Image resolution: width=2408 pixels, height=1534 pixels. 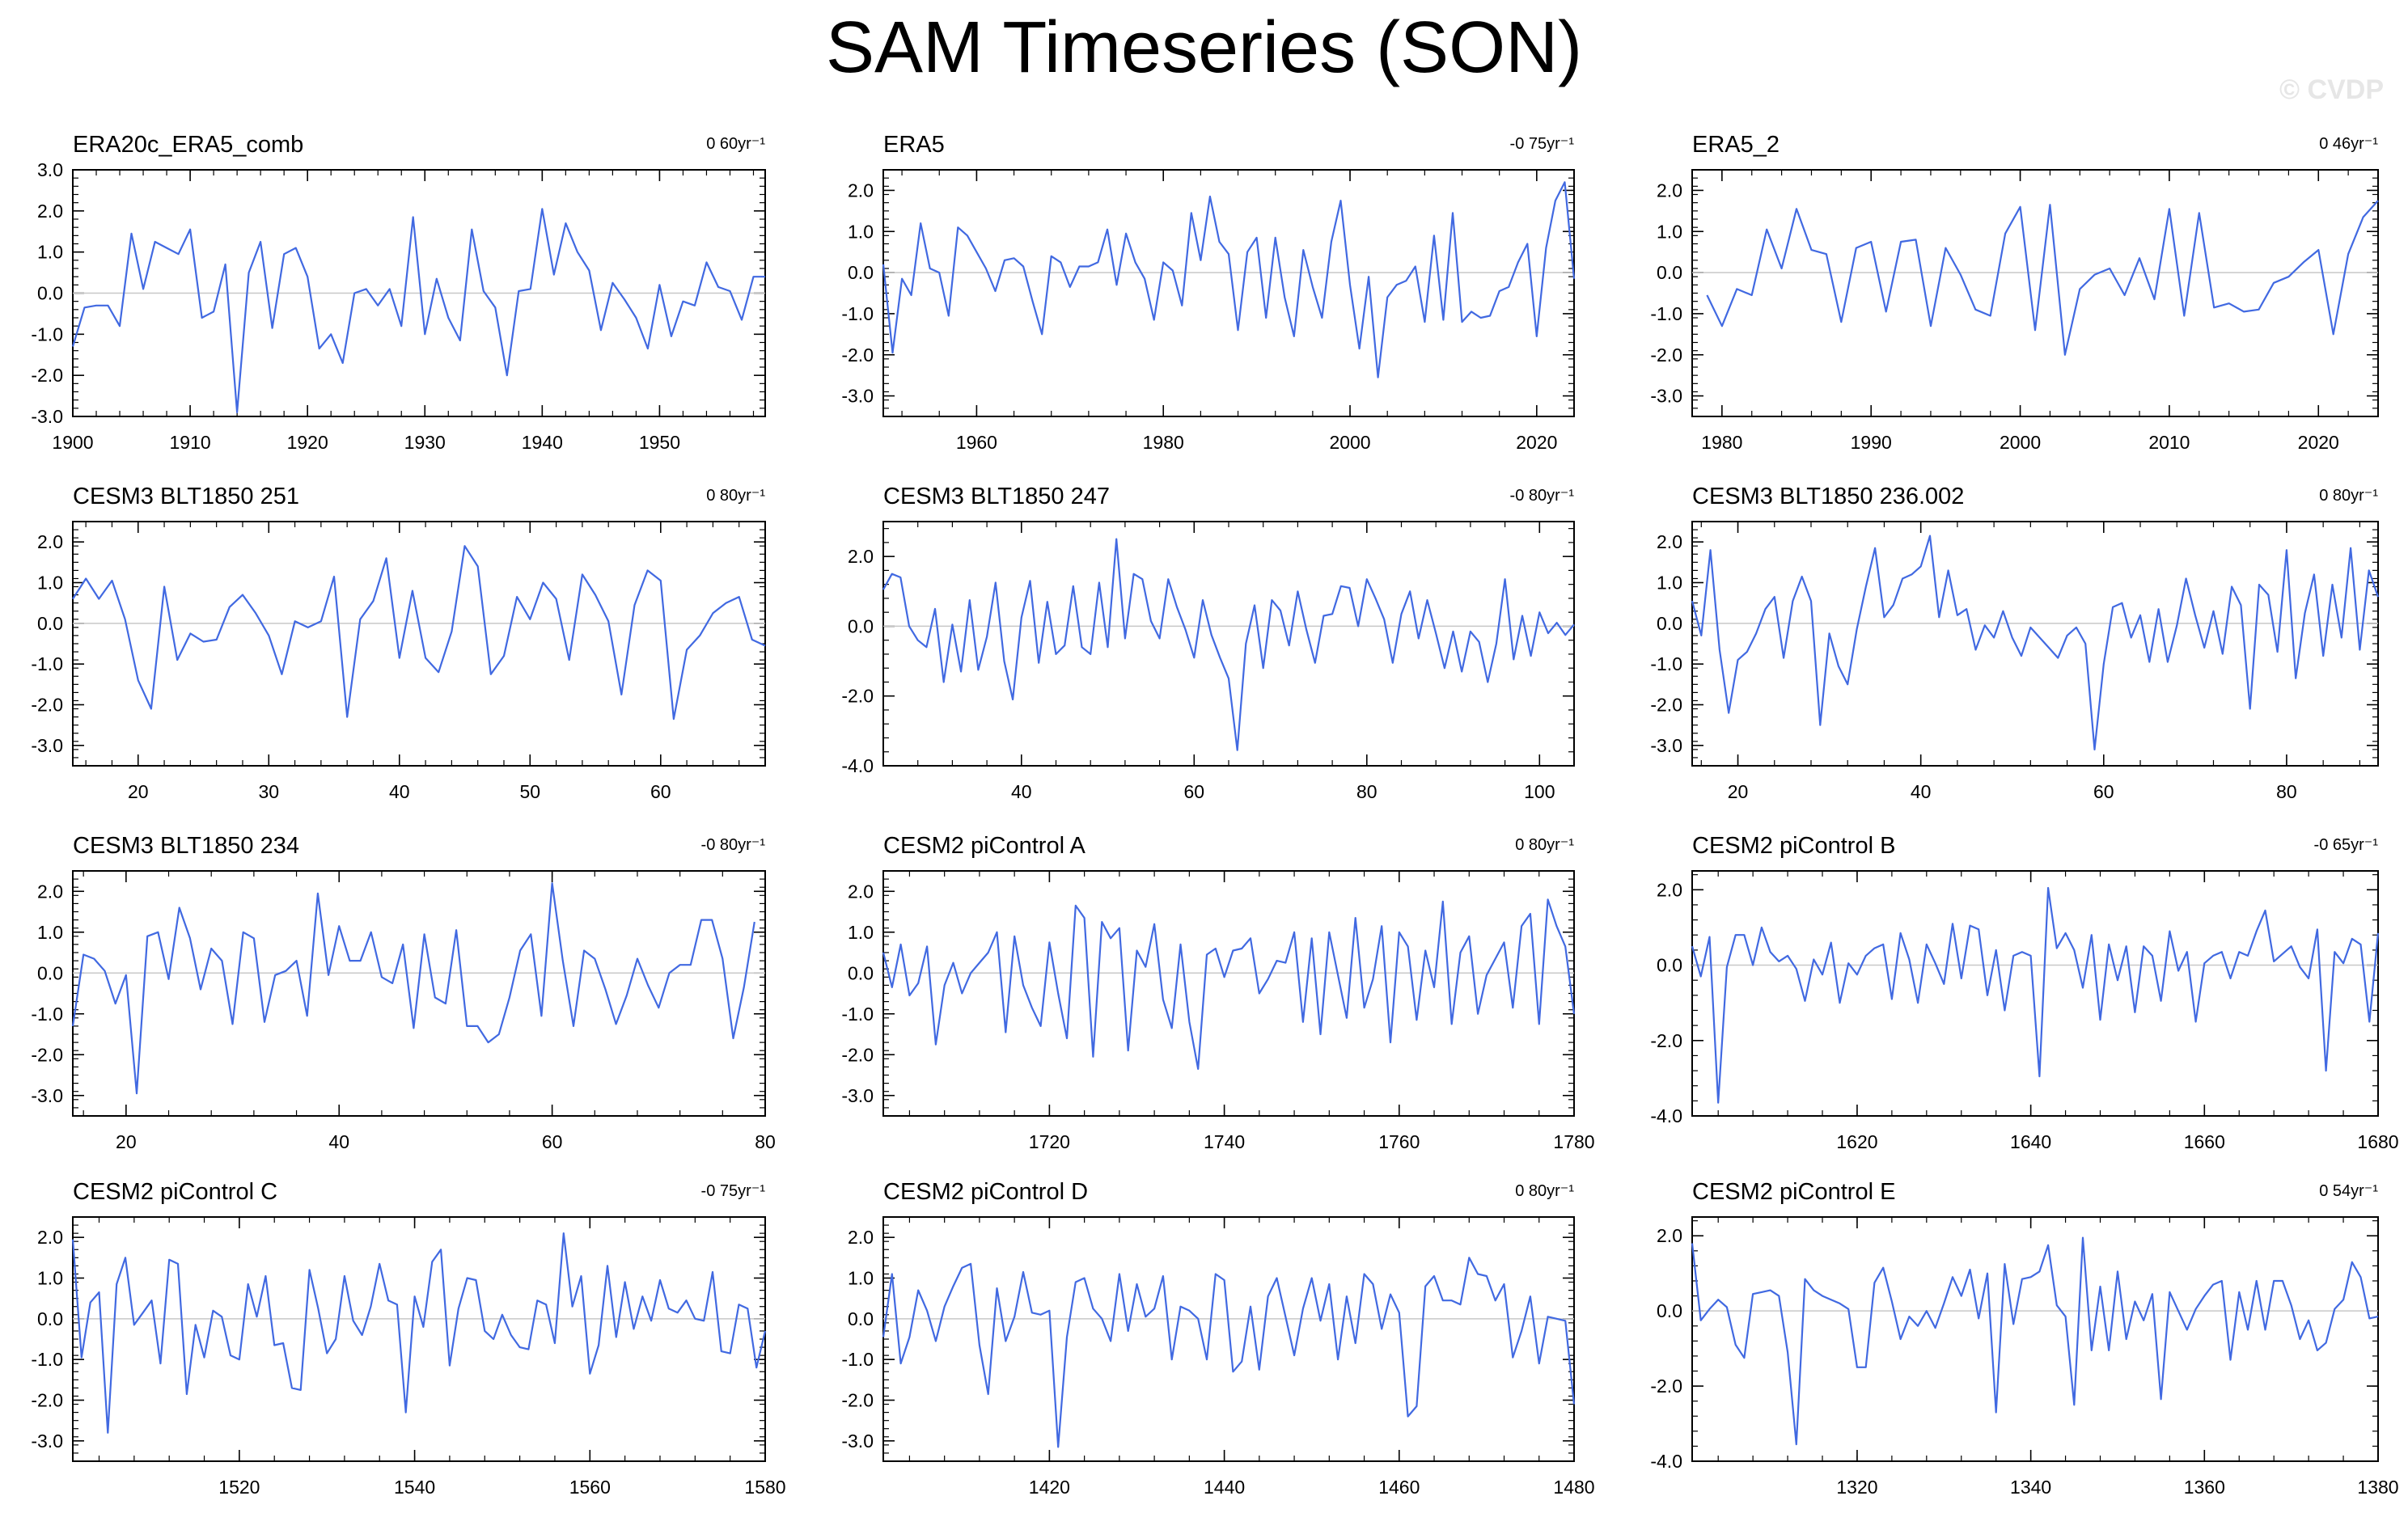 I want to click on x-tick-label: 50, so click(x=529, y=791).